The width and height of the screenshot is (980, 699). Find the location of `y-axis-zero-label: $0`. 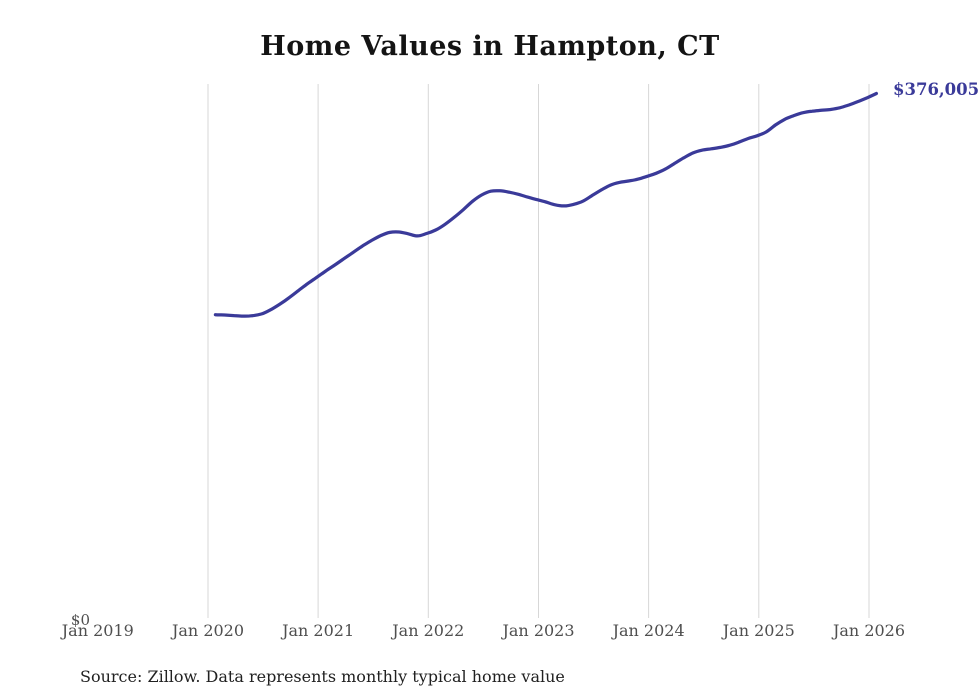

y-axis-zero-label: $0 is located at coordinates (80, 620).